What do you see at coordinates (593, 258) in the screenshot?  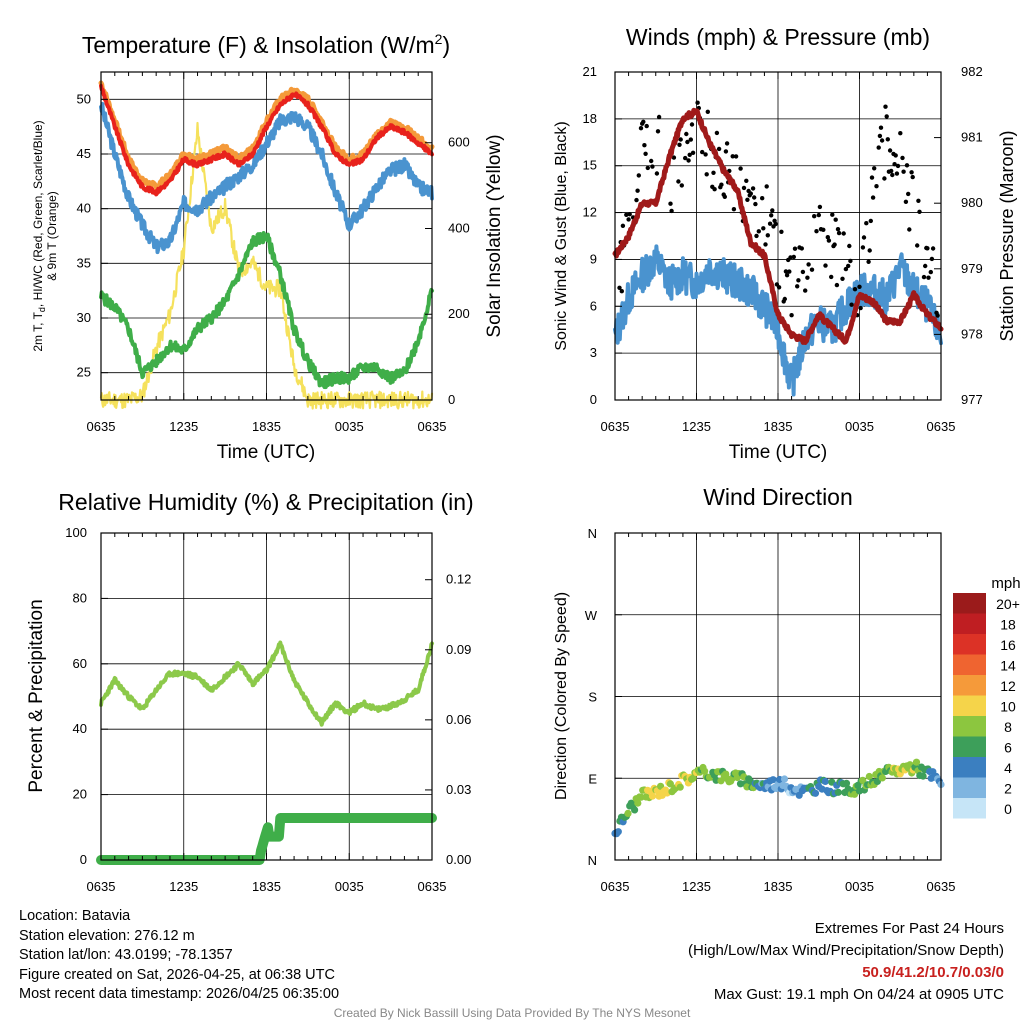 I see `wind-ytick-label: 9` at bounding box center [593, 258].